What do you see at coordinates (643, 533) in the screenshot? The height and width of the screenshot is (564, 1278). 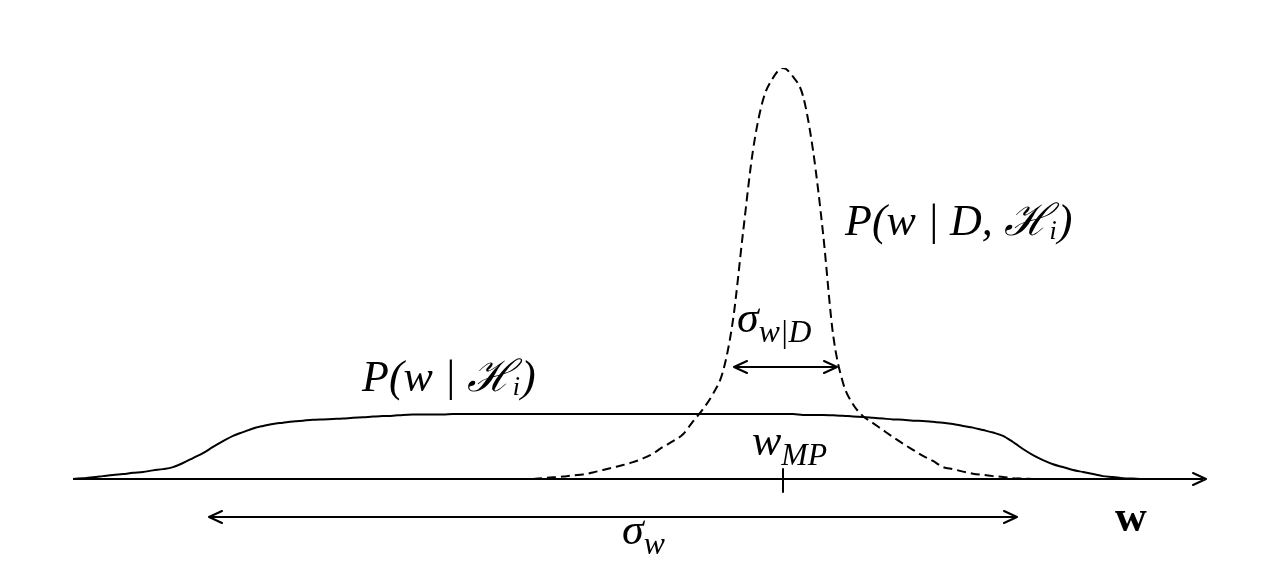 I see `text: σ$_{w}$` at bounding box center [643, 533].